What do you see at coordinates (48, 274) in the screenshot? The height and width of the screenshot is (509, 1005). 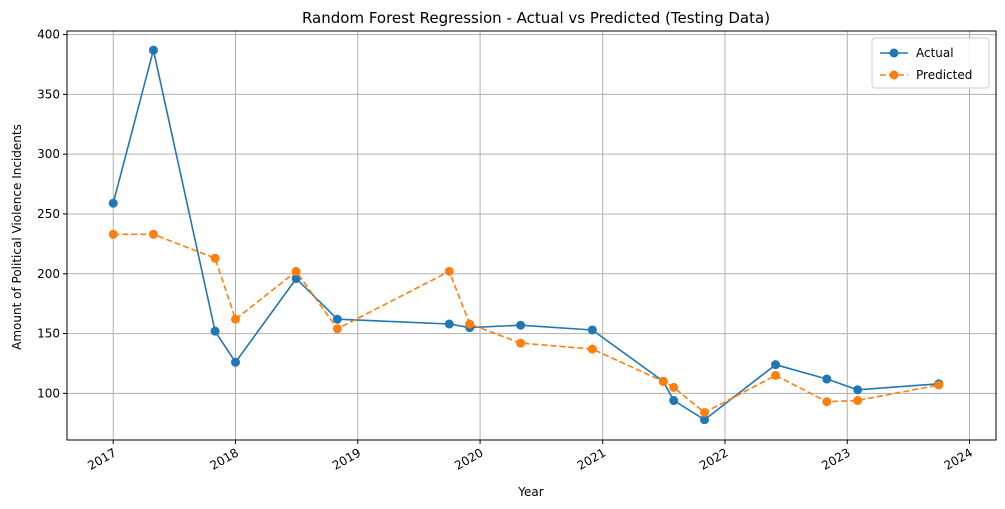 I see `y-tick-label: 200` at bounding box center [48, 274].